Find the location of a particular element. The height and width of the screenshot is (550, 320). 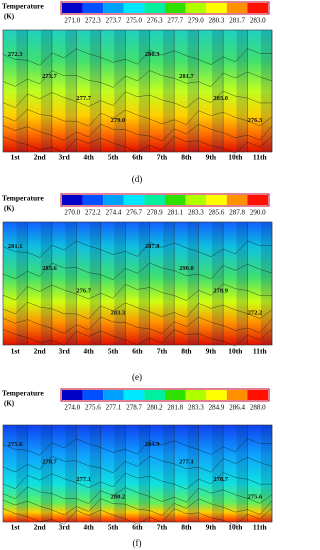

colorbar-tick-label: 275.6 is located at coordinates (93, 408).